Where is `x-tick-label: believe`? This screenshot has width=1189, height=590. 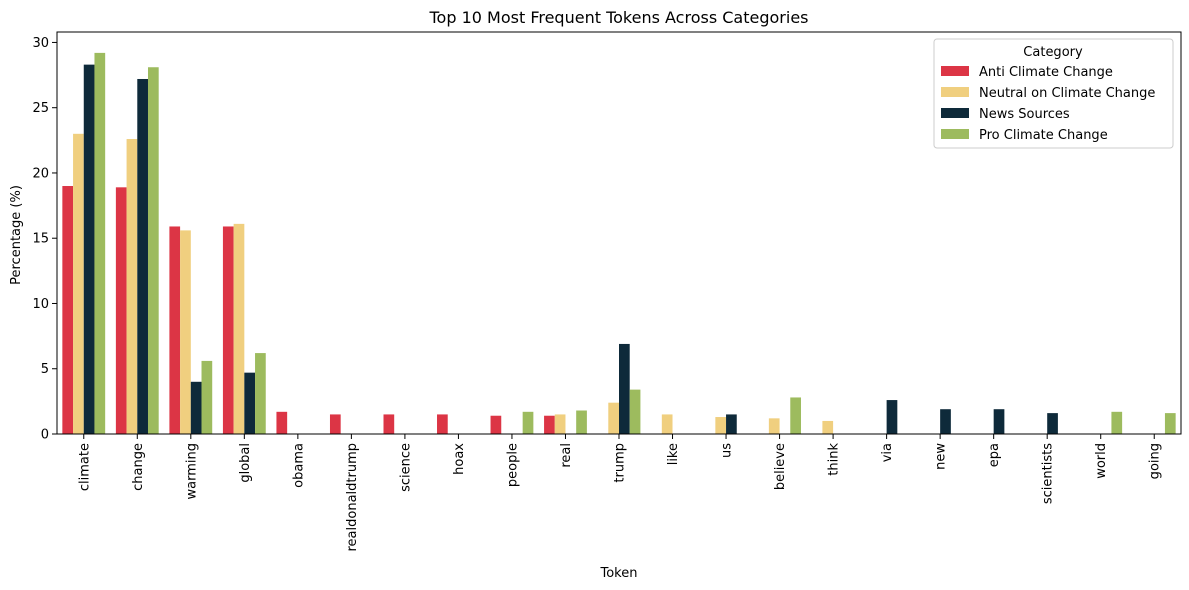 x-tick-label: believe is located at coordinates (780, 466).